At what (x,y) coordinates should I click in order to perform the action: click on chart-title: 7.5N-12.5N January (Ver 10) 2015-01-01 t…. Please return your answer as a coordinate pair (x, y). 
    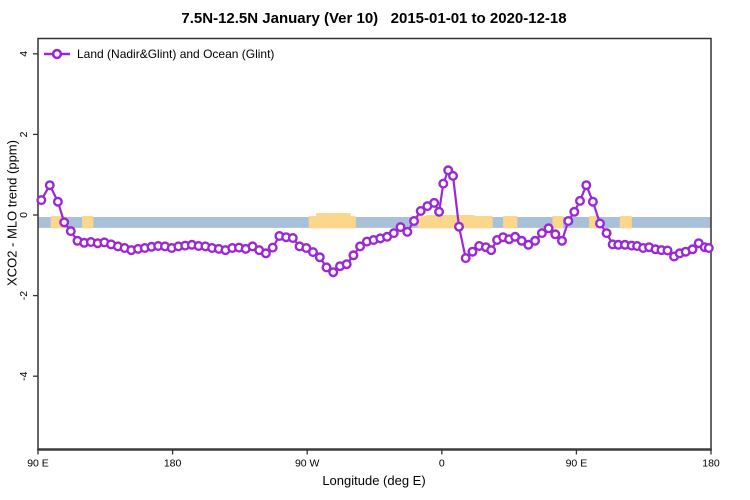
    Looking at the image, I should click on (374, 18).